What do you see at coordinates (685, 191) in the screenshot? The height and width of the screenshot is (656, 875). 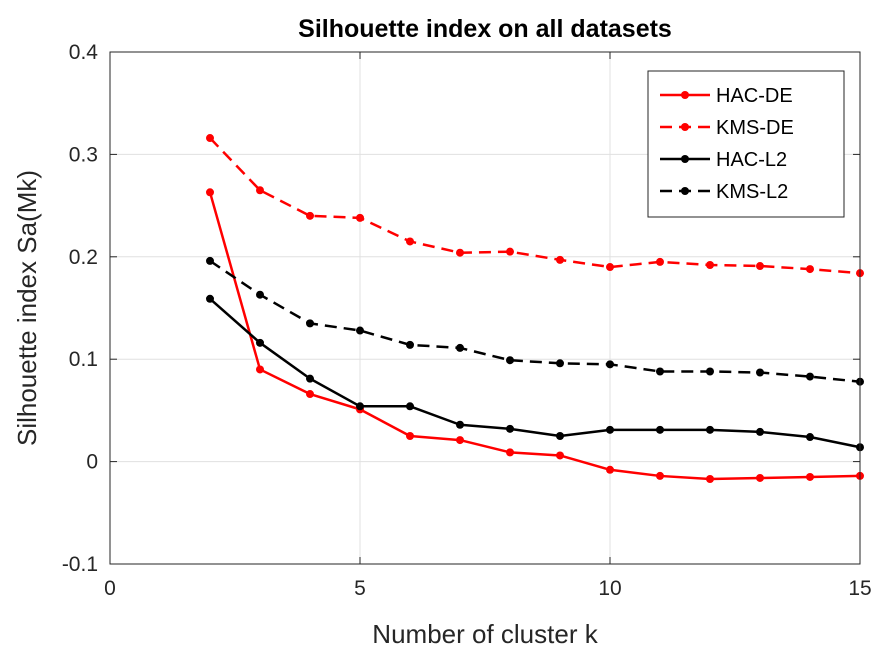 I see `legend-marker-kms-l2` at bounding box center [685, 191].